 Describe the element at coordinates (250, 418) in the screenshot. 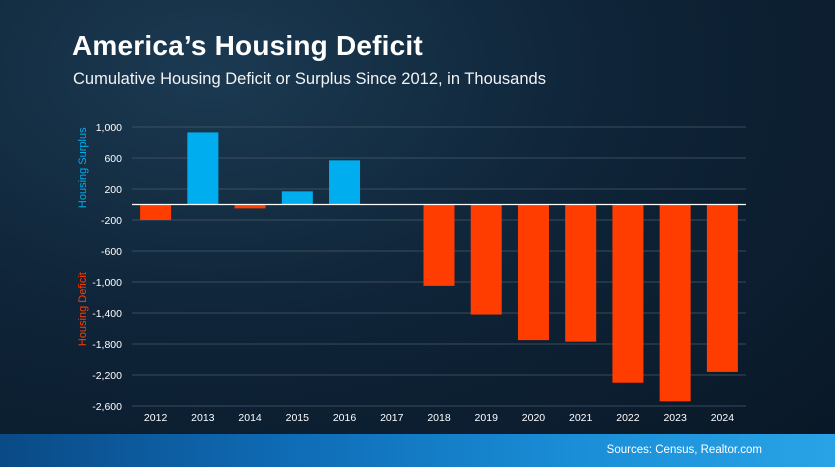

I see `x-tick-label: 2014` at that location.